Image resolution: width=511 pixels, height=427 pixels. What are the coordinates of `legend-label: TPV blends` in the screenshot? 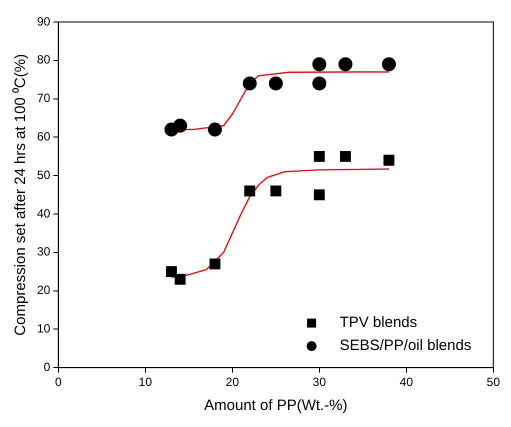 It's located at (379, 323).